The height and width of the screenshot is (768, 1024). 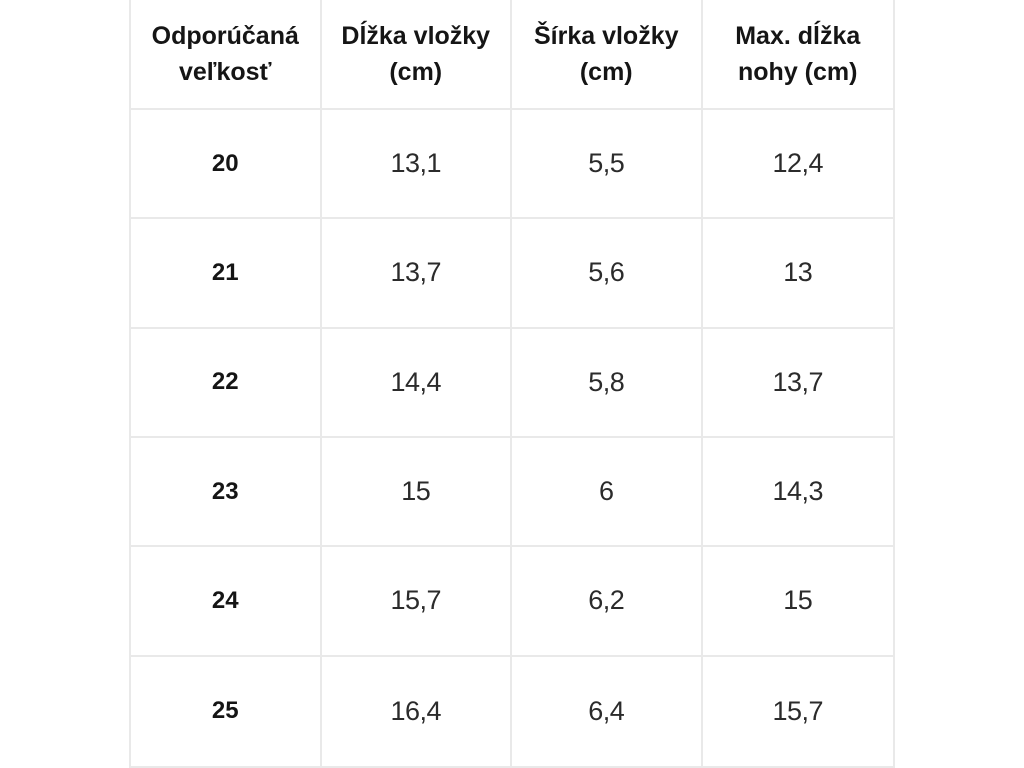 What do you see at coordinates (797, 165) in the screenshot?
I see `max-foot-length-cell: 12,4` at bounding box center [797, 165].